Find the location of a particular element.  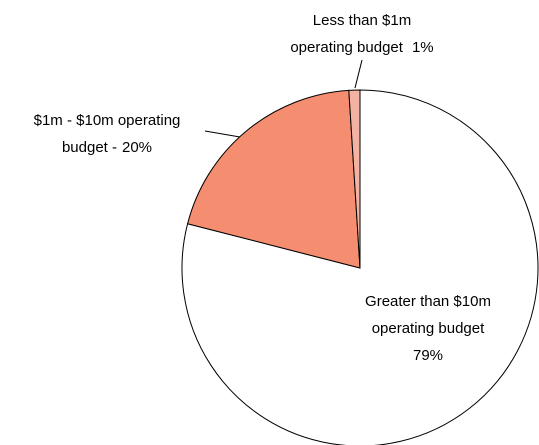

slice-label: $1m - $10m operating budget - is located at coordinates (107, 134).